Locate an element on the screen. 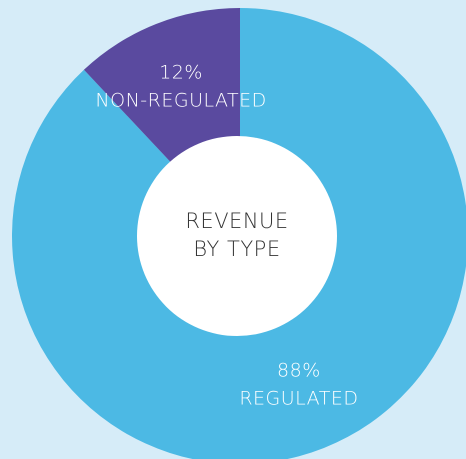 Image resolution: width=466 pixels, height=459 pixels. center-title: BY TYPE is located at coordinates (236, 249).